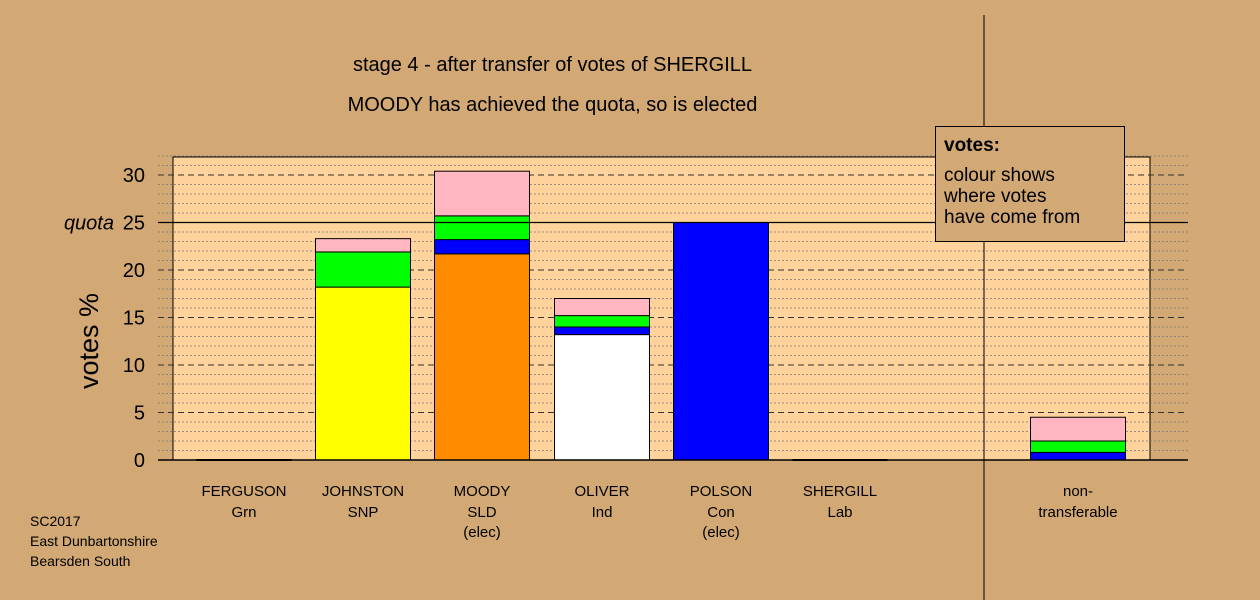 The height and width of the screenshot is (600, 1260). Describe the element at coordinates (995, 196) in the screenshot. I see `legend-line: where votes` at that location.